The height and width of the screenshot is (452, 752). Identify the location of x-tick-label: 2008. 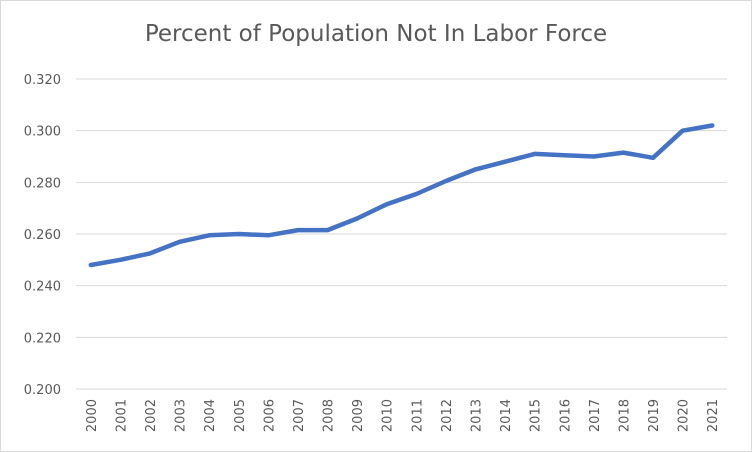
(329, 415).